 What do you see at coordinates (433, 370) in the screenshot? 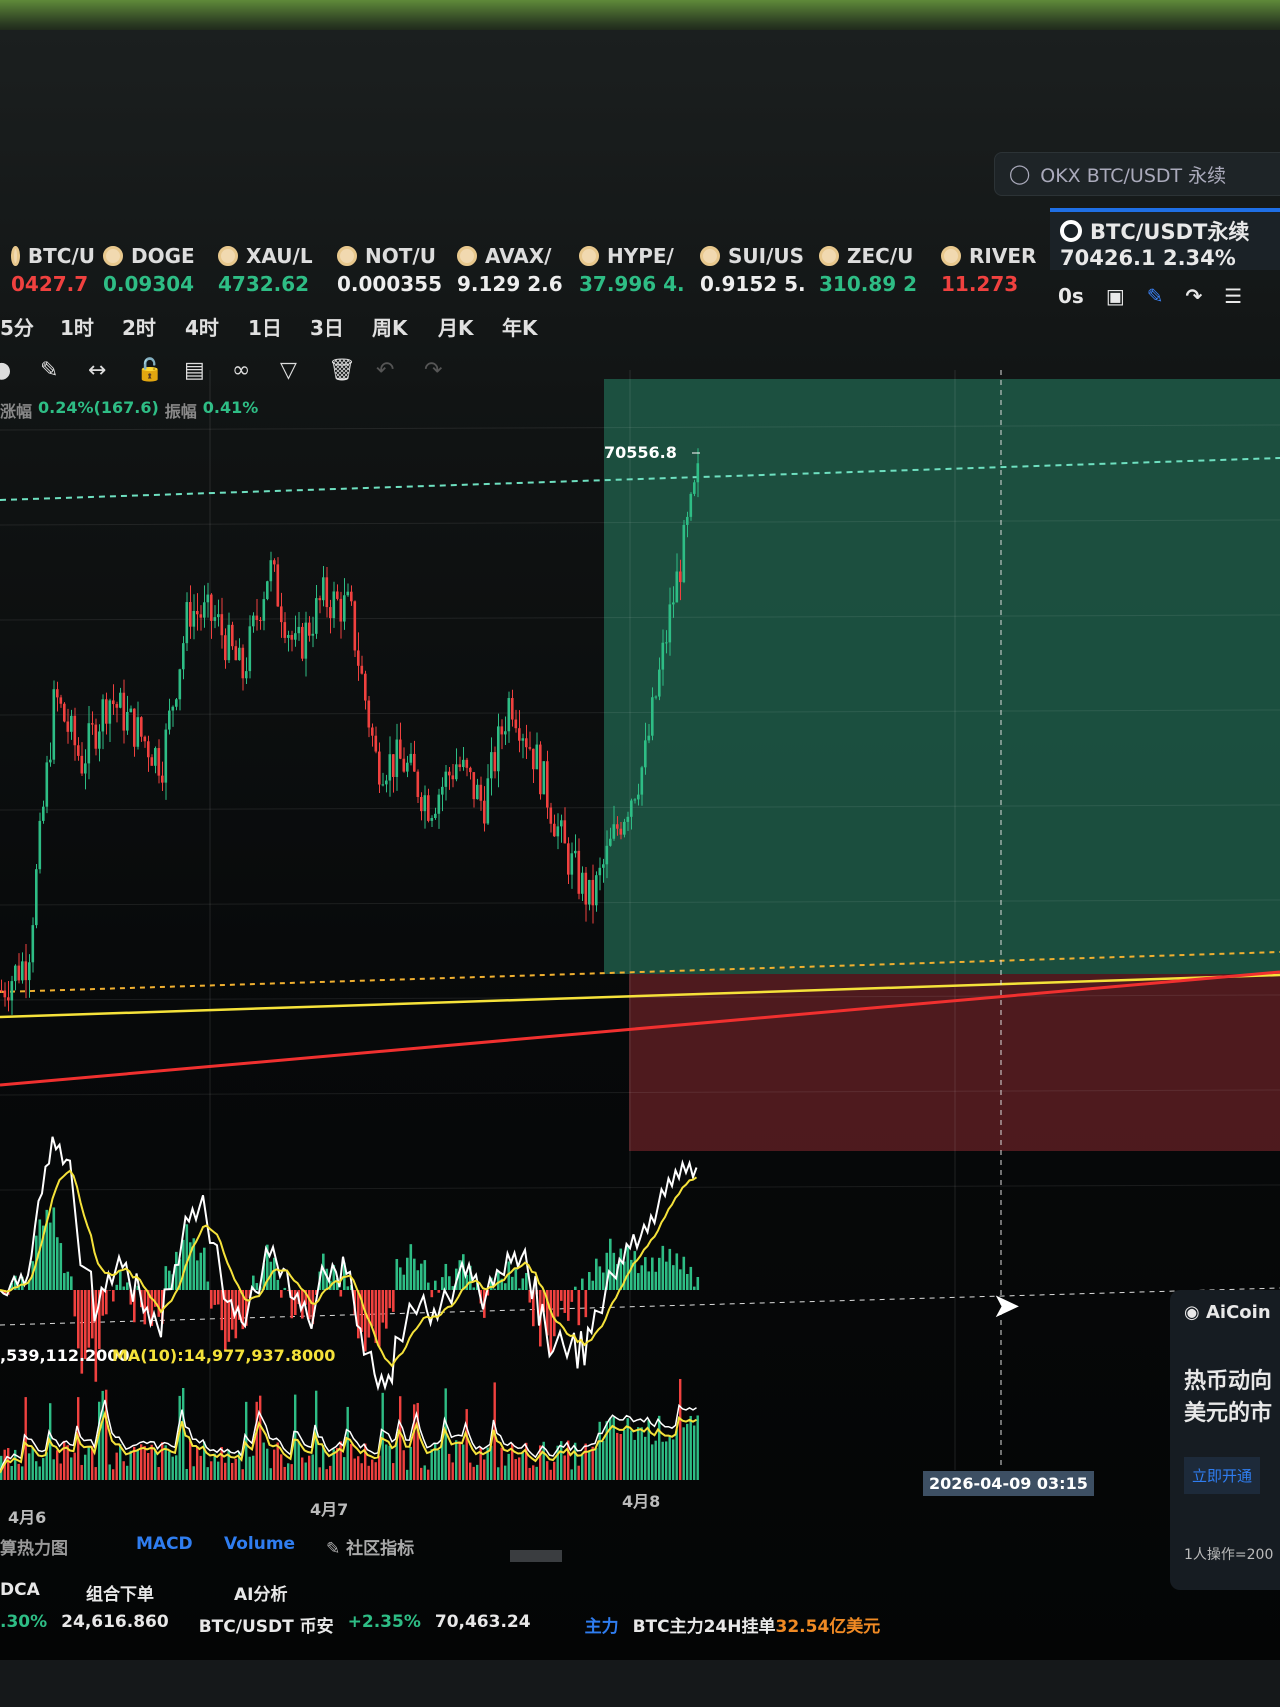
I see `redo-icon: ↷` at bounding box center [433, 370].